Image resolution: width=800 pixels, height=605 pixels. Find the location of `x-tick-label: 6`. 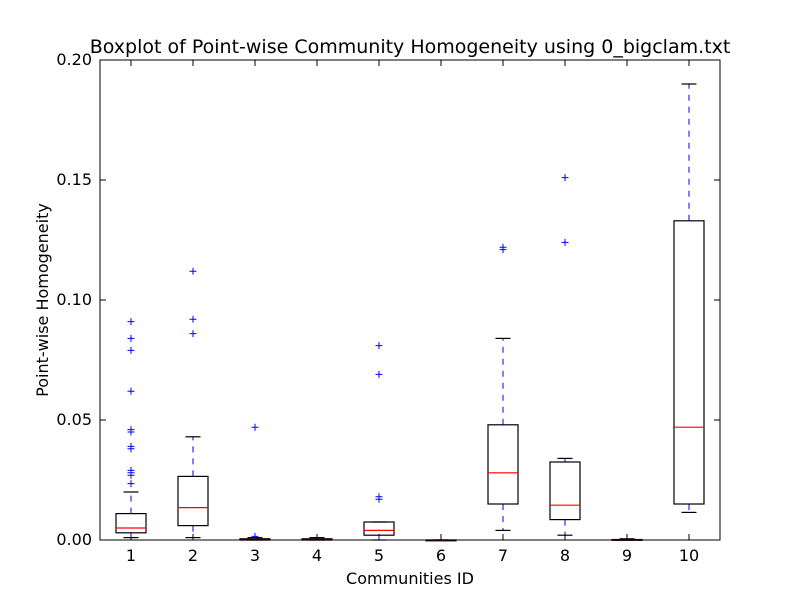

x-tick-label: 6 is located at coordinates (441, 555).